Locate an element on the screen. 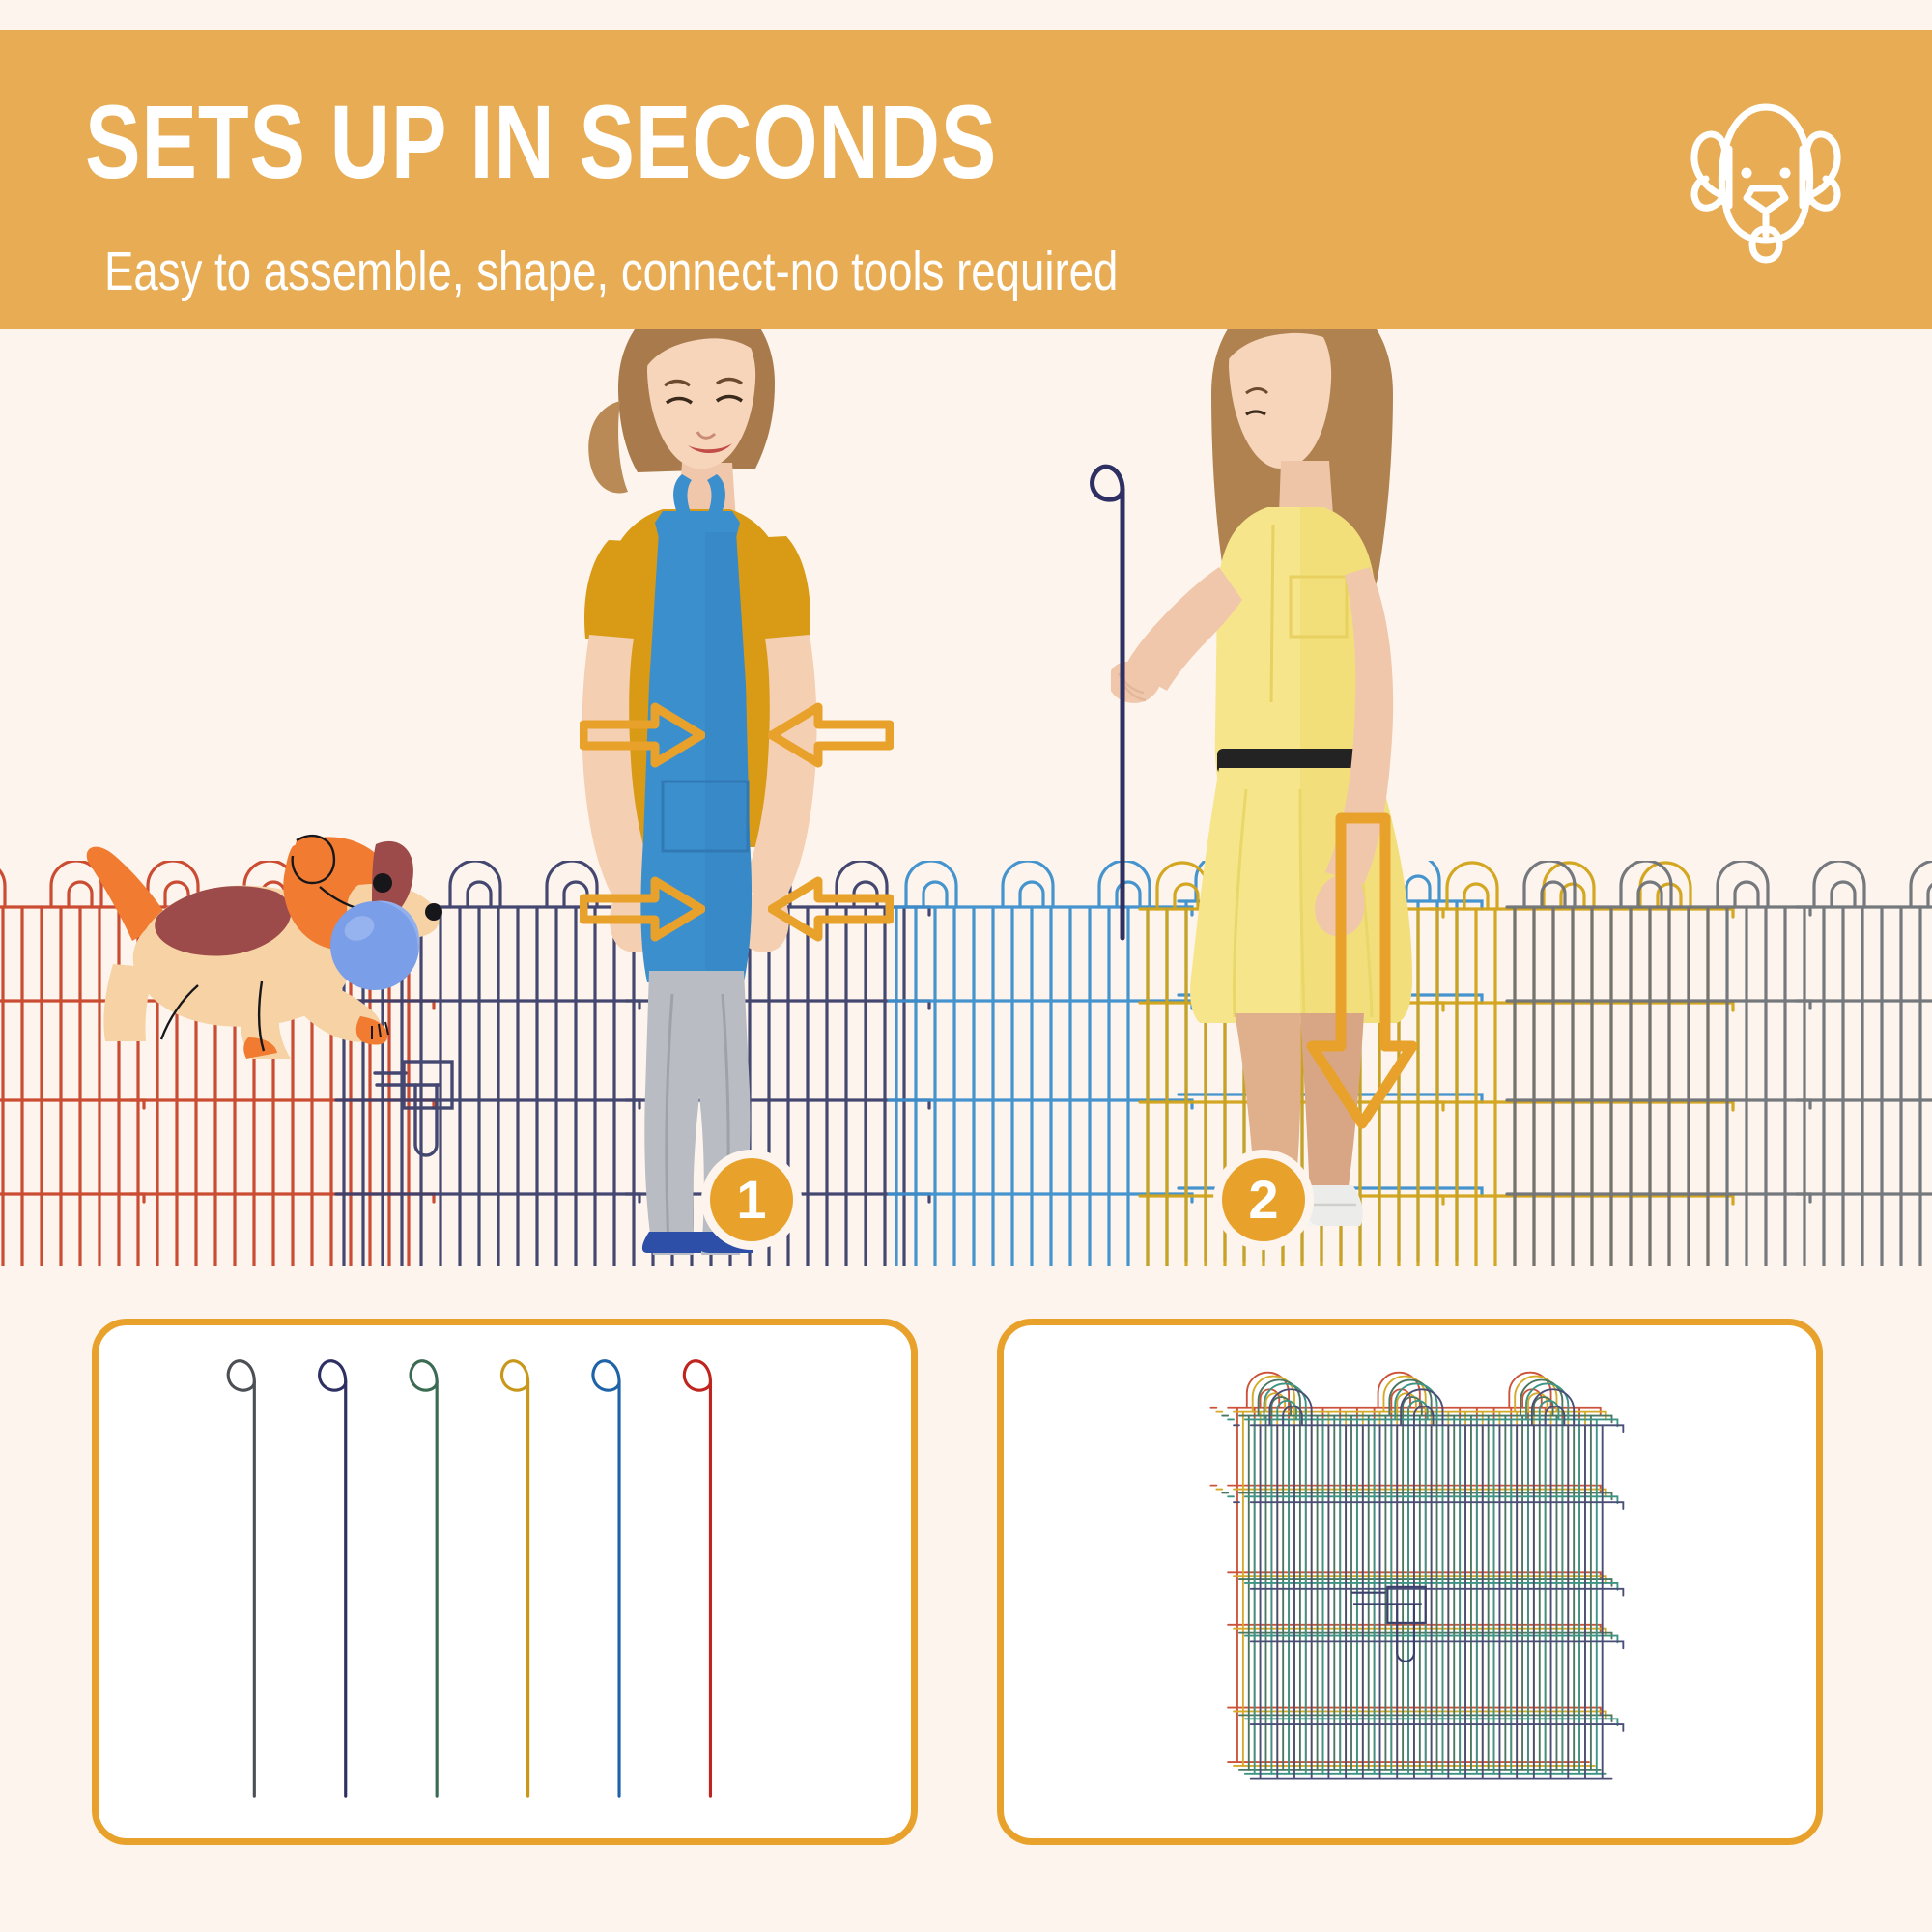 The height and width of the screenshot is (1932, 1932). stake-gray is located at coordinates (241, 1578).